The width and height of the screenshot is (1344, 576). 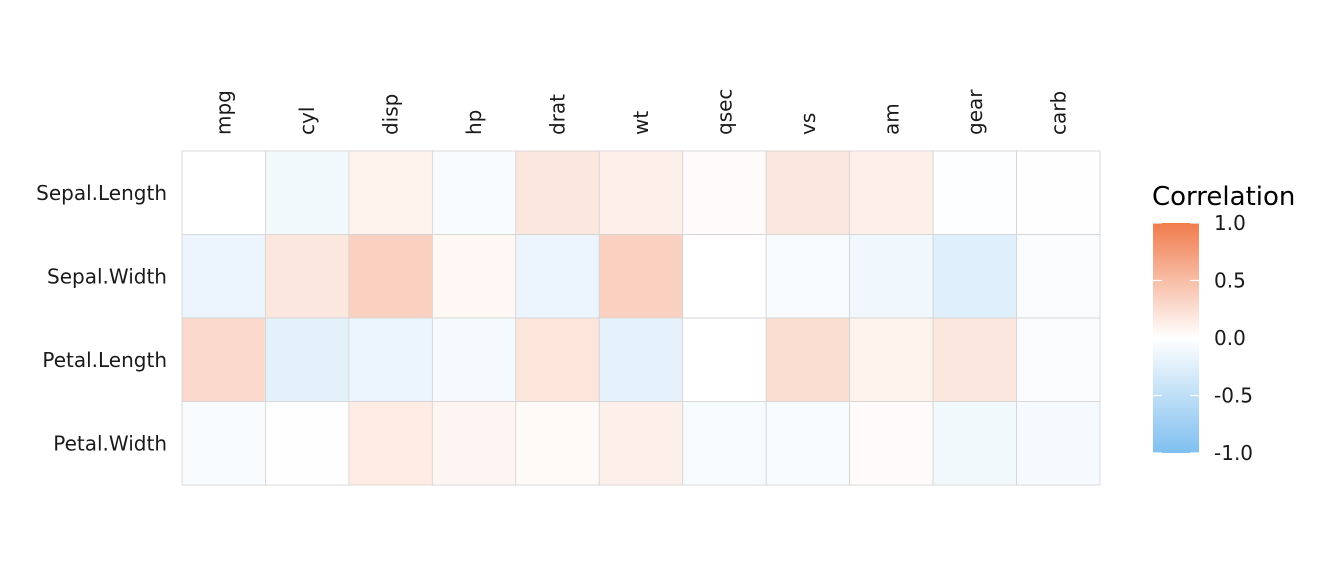 I want to click on legend-tick-label-4: -1.0, so click(x=1233, y=453).